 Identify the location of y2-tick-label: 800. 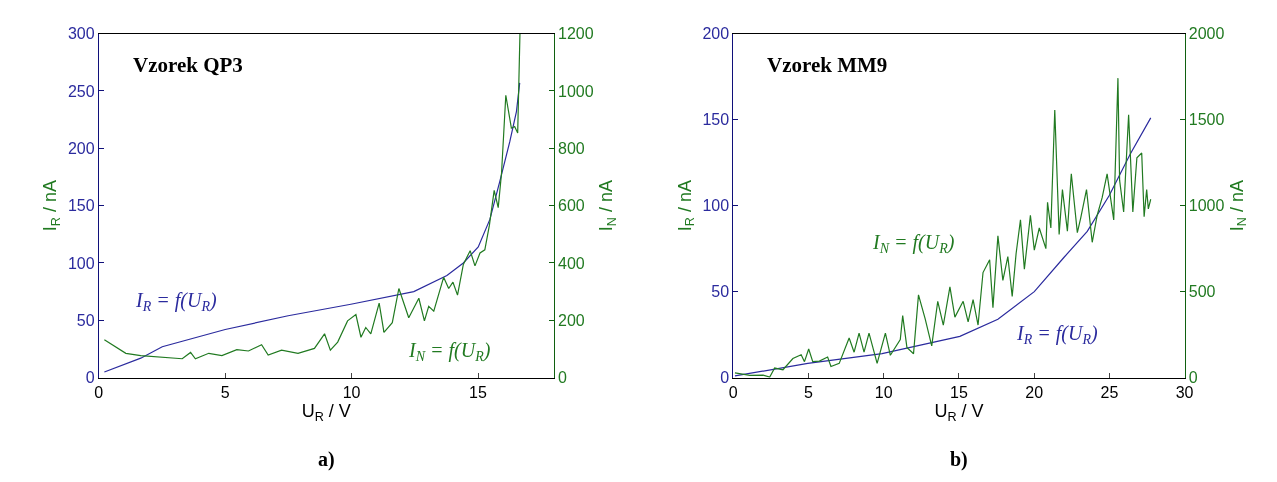
(571, 148).